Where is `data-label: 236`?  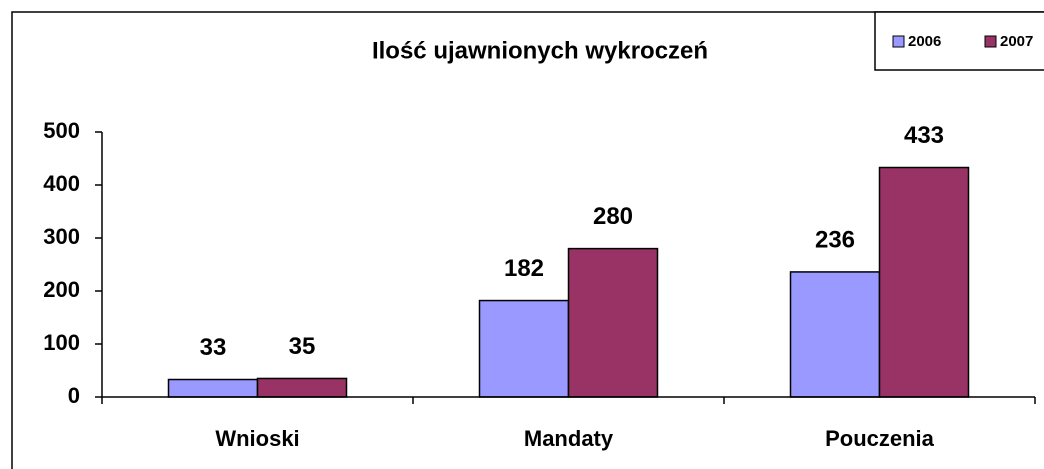
data-label: 236 is located at coordinates (835, 239).